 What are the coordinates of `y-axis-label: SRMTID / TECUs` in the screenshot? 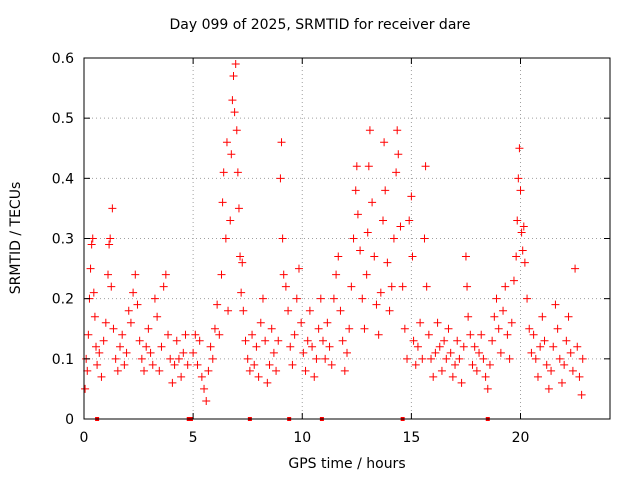 It's located at (16, 238).